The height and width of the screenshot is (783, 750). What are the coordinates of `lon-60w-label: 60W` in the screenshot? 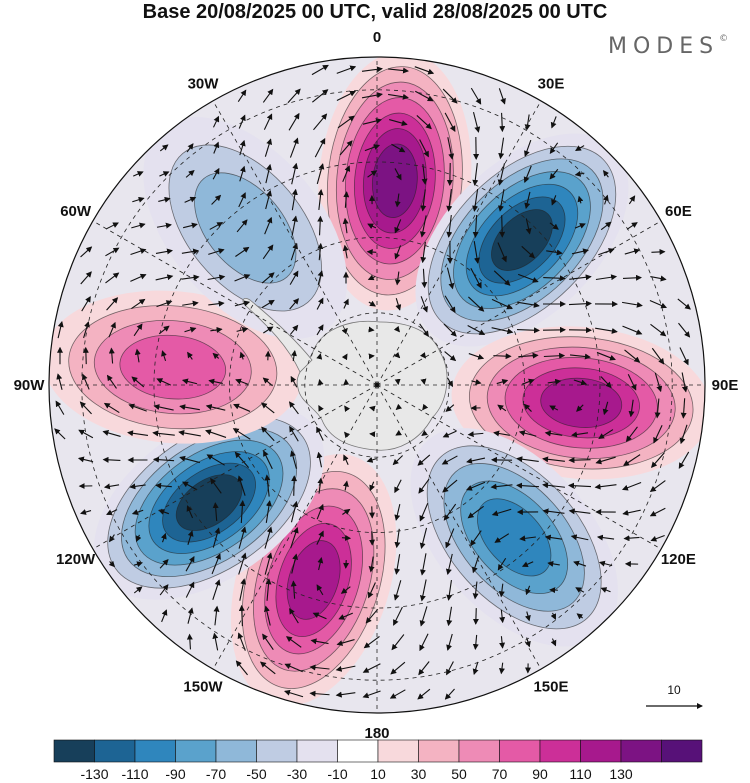 It's located at (76, 211).